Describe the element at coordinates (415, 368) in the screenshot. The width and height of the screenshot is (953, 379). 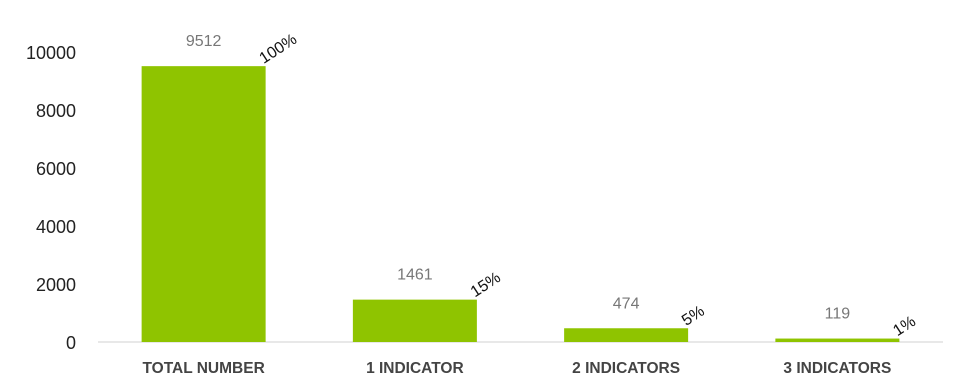
I see `x-tick-label: 1 INDICATOR` at that location.